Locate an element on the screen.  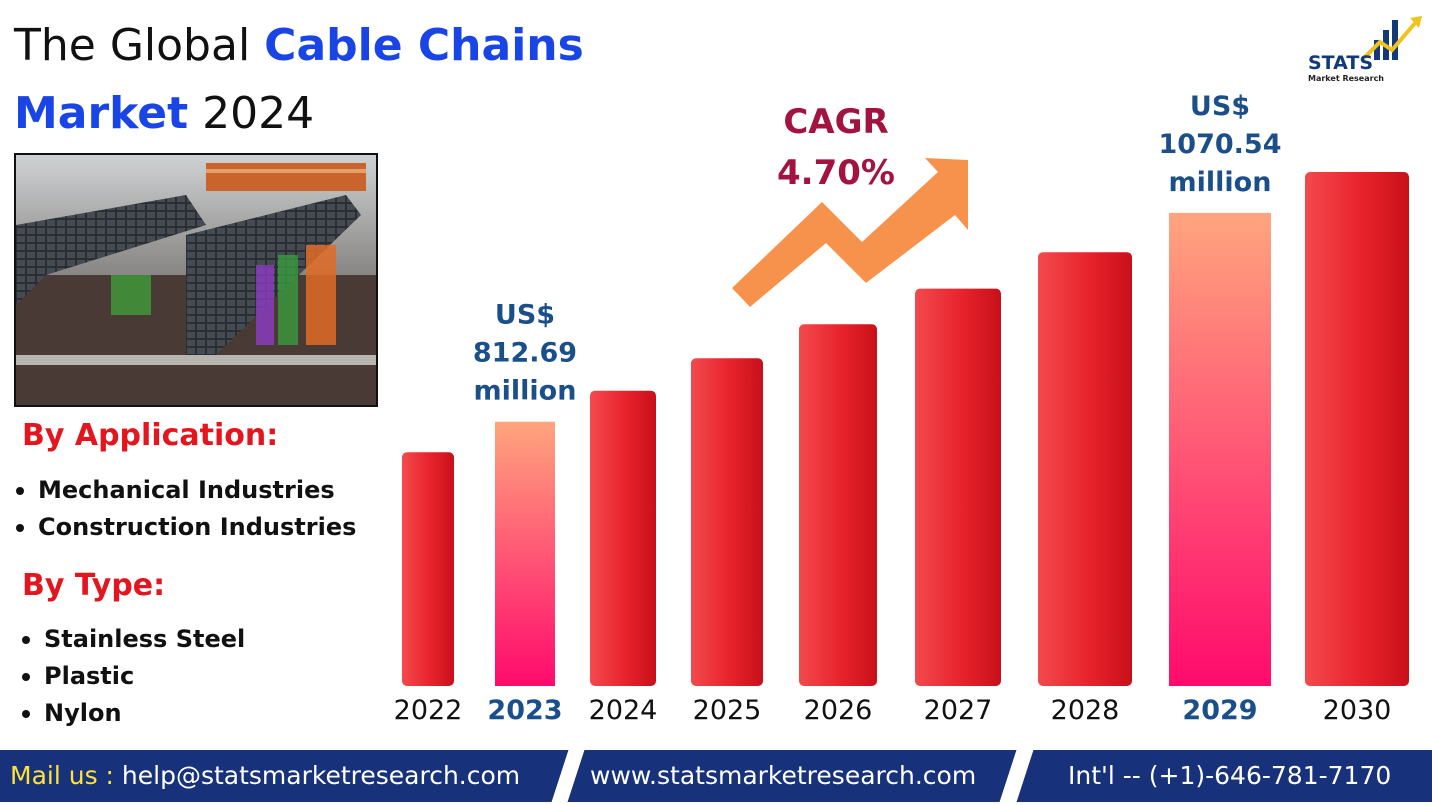
logo-subtext: Market Research is located at coordinates (1346, 78).